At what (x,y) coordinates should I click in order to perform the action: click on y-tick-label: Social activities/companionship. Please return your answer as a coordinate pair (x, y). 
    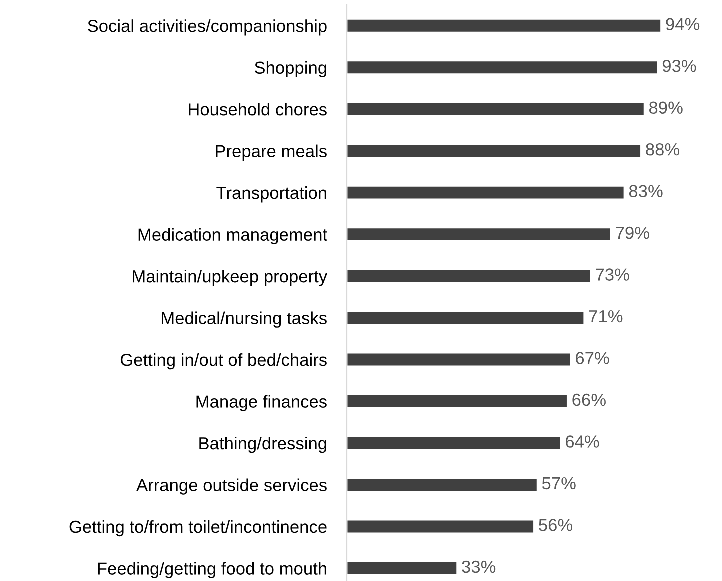
    Looking at the image, I should click on (207, 28).